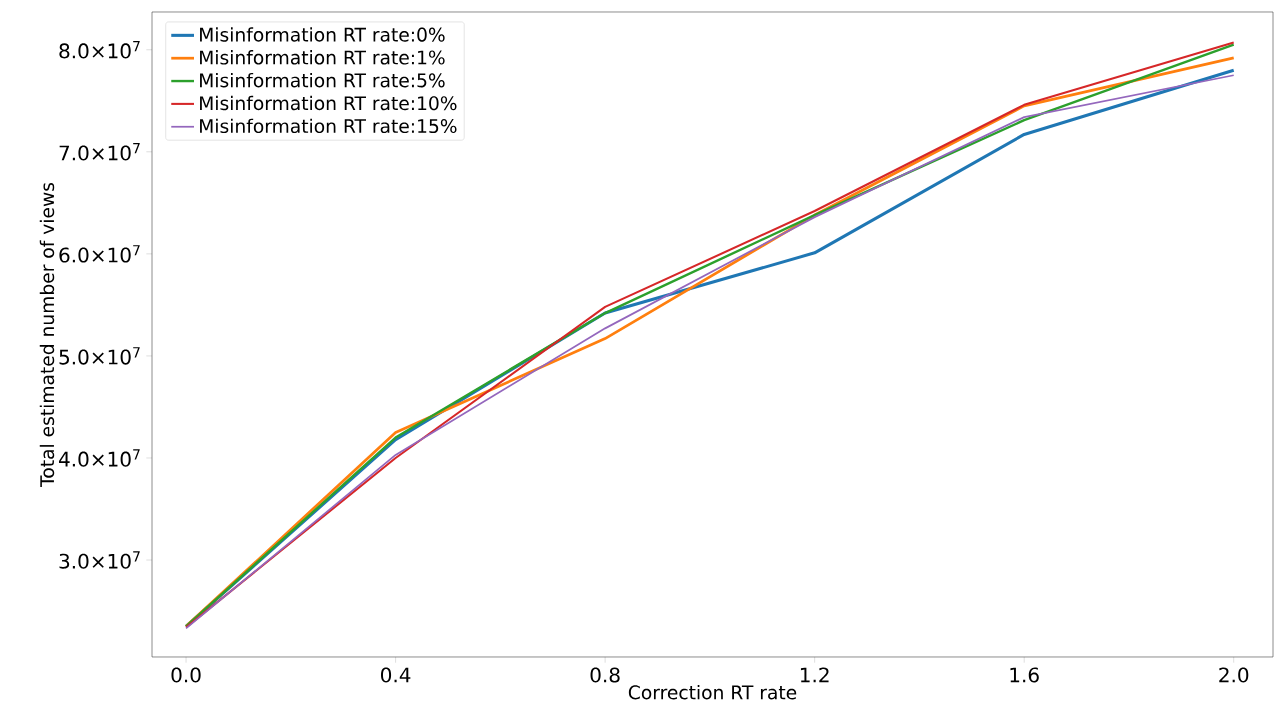 This screenshot has width=1275, height=717. What do you see at coordinates (99, 152) in the screenshot?
I see `y-tick-label: 7.0×10$^{7}$` at bounding box center [99, 152].